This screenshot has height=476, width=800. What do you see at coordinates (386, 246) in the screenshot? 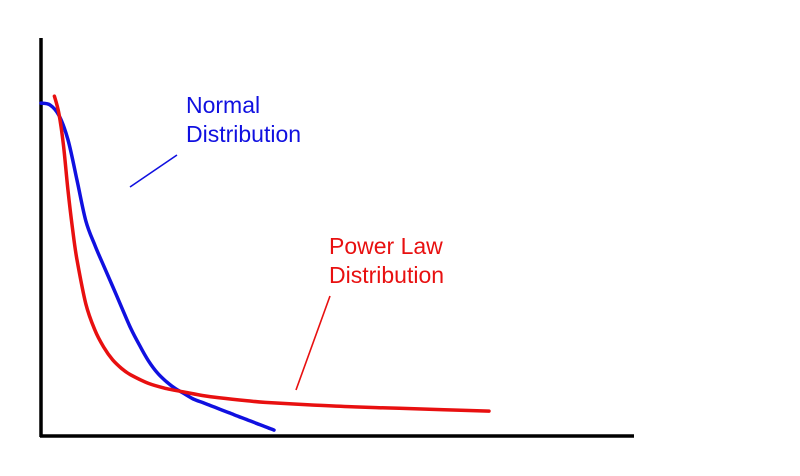
I see `annotation-power-law-line-1: Power Law` at bounding box center [386, 246].